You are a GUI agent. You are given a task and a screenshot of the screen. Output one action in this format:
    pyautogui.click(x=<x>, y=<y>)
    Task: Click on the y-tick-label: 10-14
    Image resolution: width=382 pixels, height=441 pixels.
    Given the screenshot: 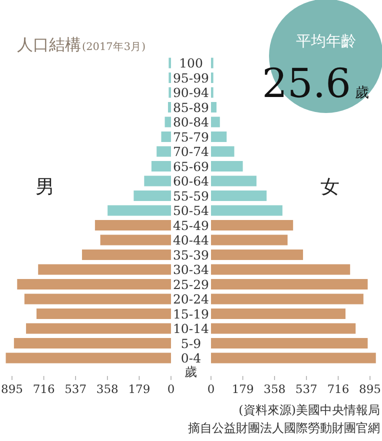 What is the action you would take?
    pyautogui.click(x=191, y=328)
    